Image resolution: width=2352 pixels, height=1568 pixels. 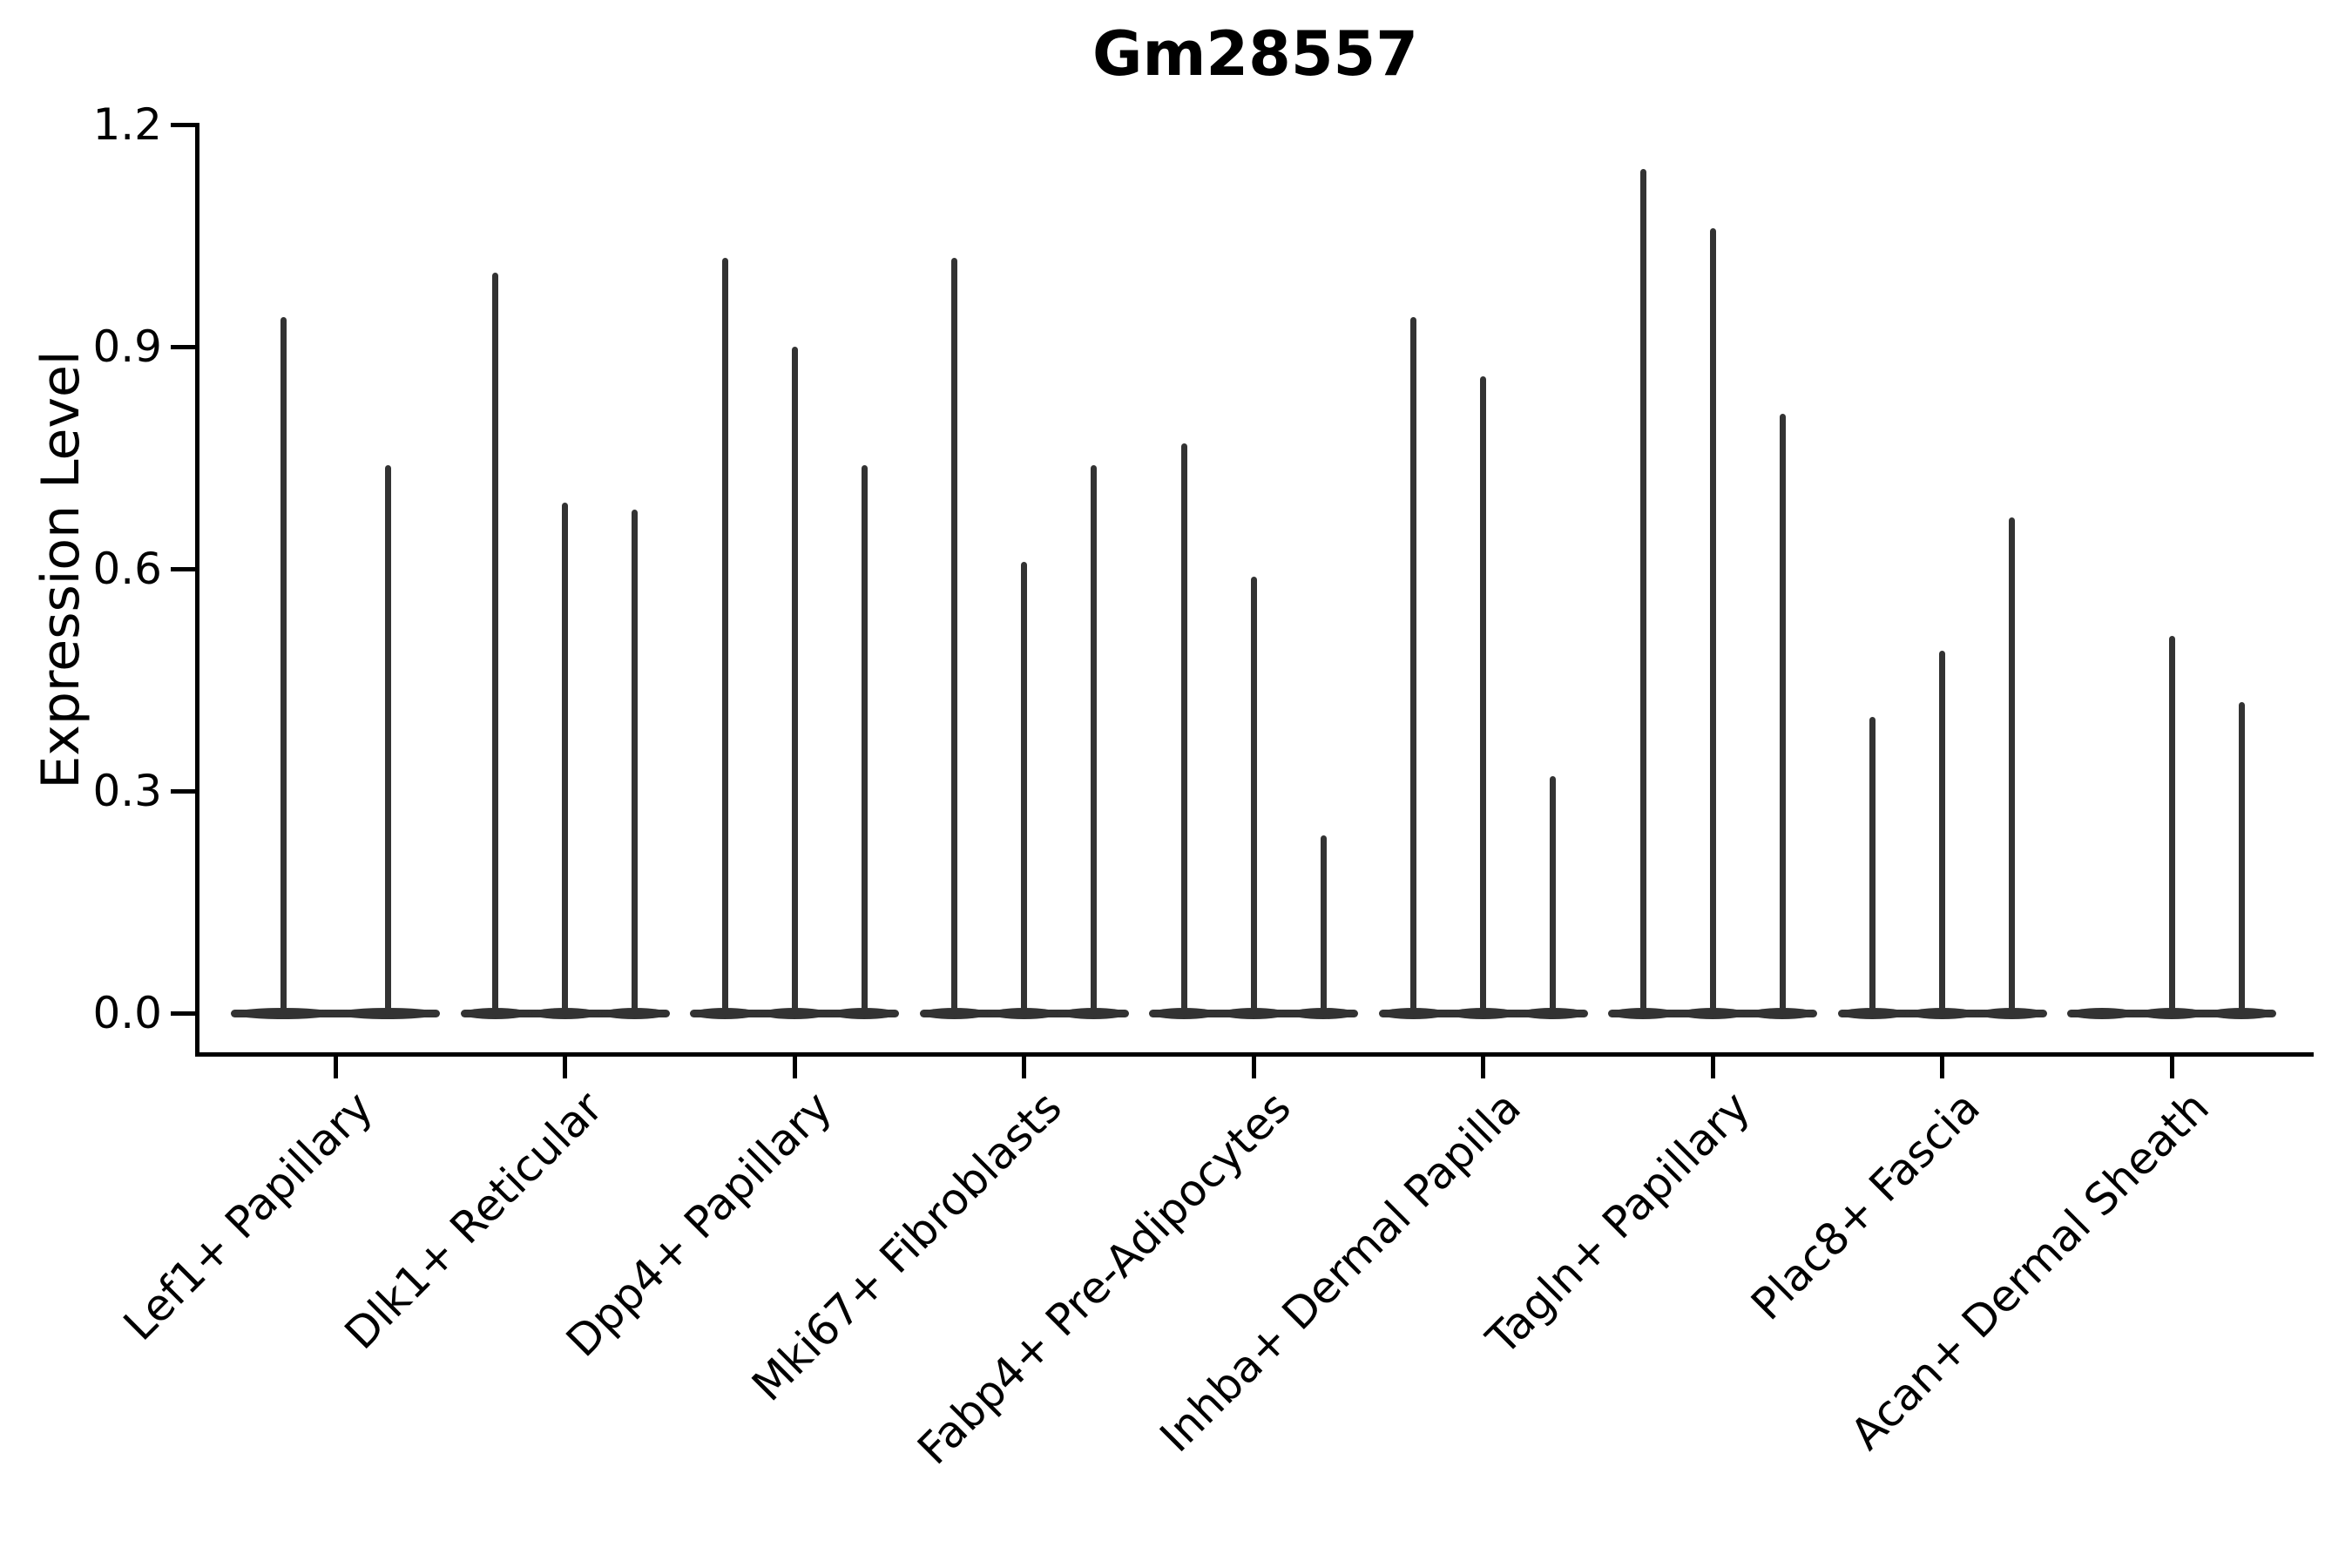 What do you see at coordinates (1255, 54) in the screenshot?
I see `chart-title: Gm28557` at bounding box center [1255, 54].